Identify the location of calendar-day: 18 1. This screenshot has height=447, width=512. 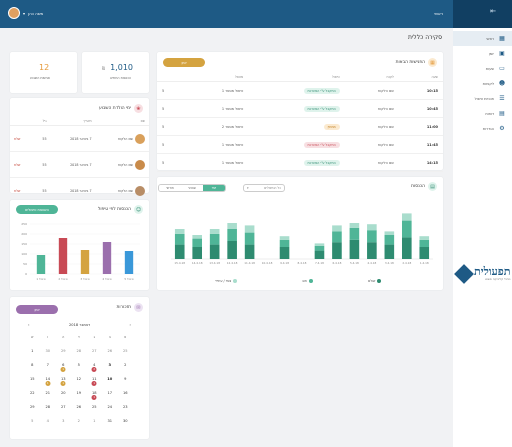
(94, 395).